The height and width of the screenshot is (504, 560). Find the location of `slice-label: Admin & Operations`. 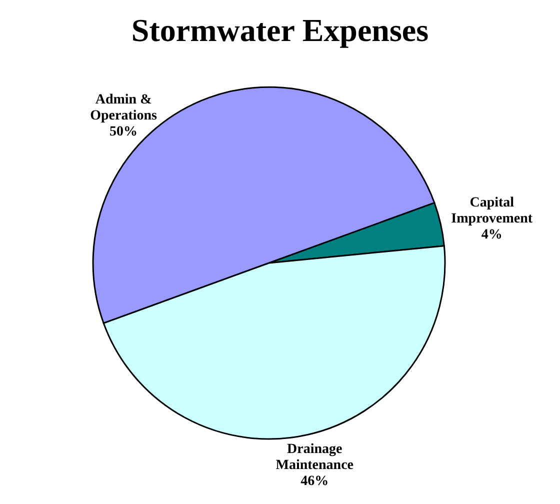

slice-label: Admin & Operations is located at coordinates (124, 108).